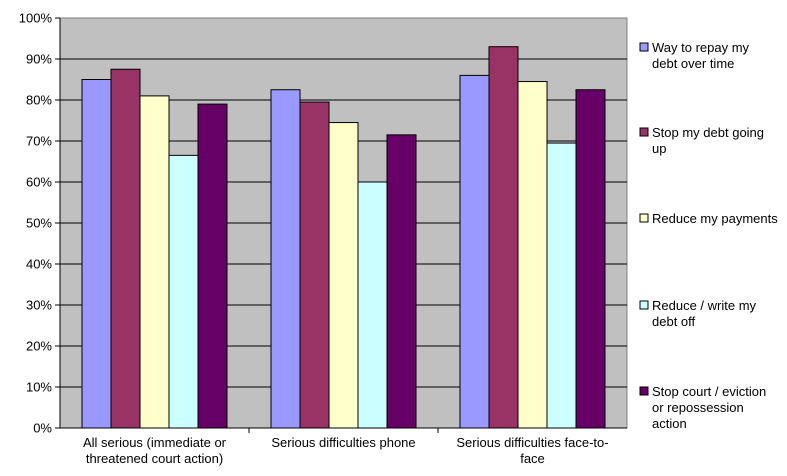 This screenshot has width=787, height=476. Describe the element at coordinates (704, 305) in the screenshot. I see `legend-label: Reduce / write my` at that location.